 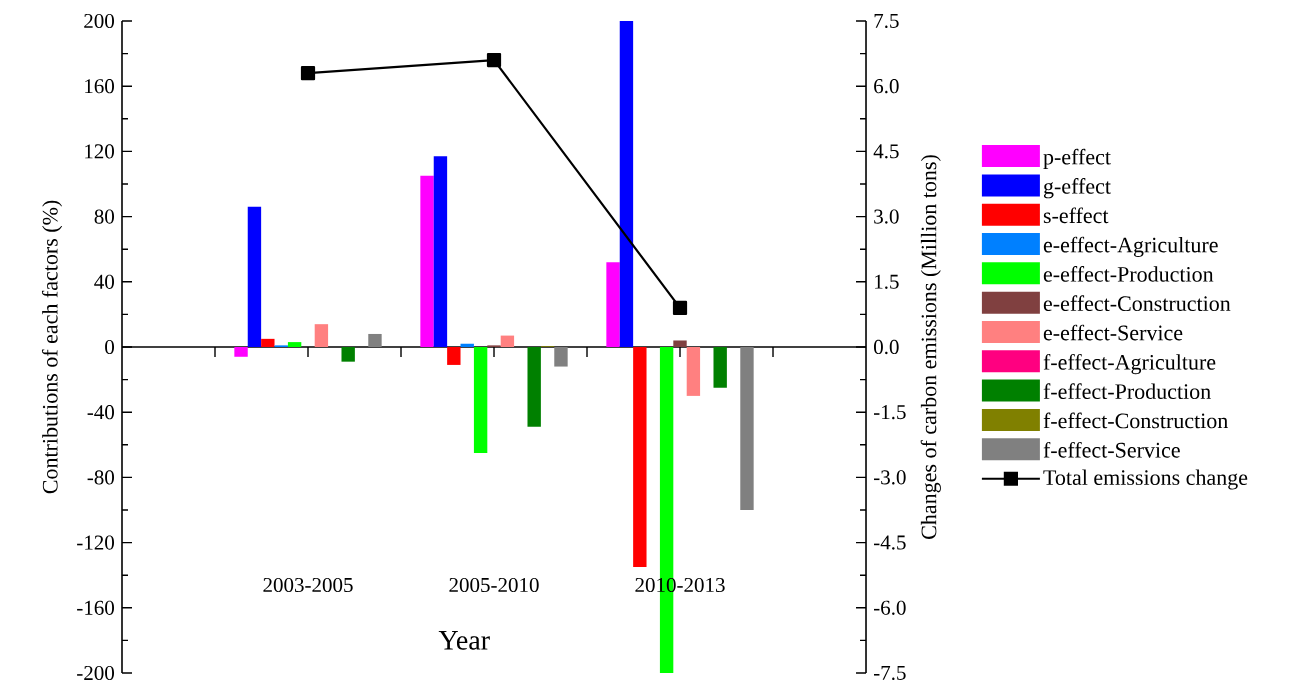 I want to click on y-tick-label: -80, so click(x=100, y=477).